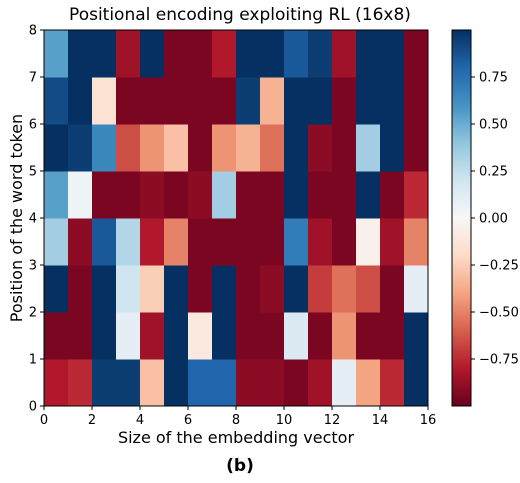 This screenshot has height=483, width=520. I want to click on colorbar-tick-label: −0.25, so click(499, 266).